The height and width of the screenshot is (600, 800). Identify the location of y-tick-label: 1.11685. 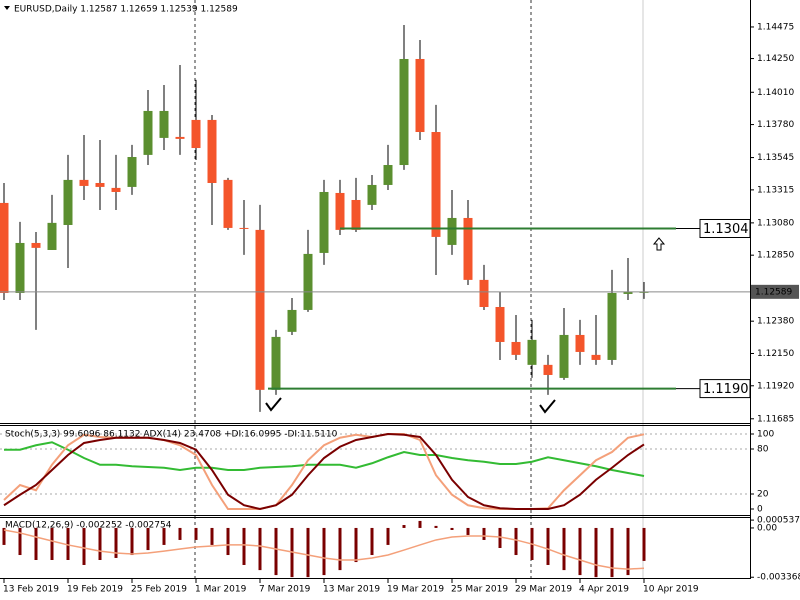
(775, 419).